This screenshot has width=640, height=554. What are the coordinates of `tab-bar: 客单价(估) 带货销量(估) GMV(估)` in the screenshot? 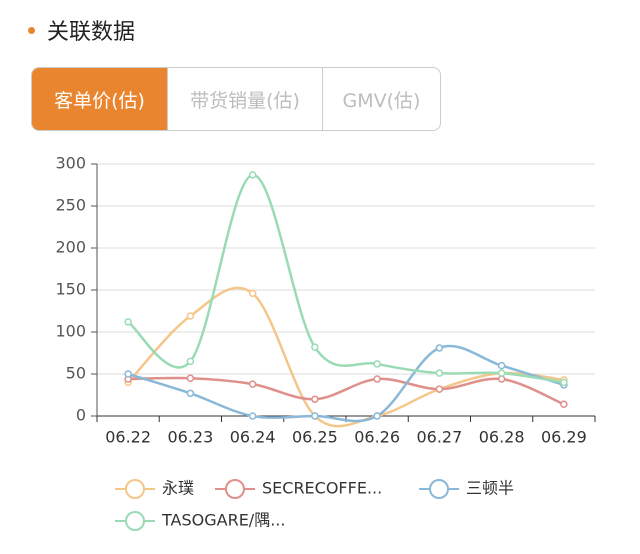 It's located at (236, 99).